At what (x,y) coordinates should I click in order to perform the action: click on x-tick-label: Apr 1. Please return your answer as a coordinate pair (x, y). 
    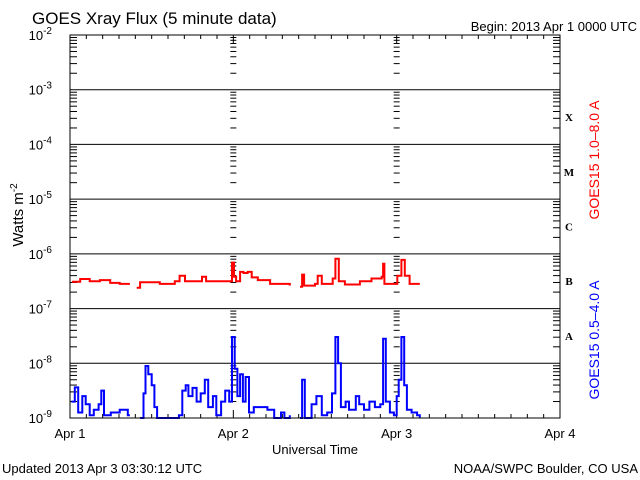
    Looking at the image, I should click on (69, 433).